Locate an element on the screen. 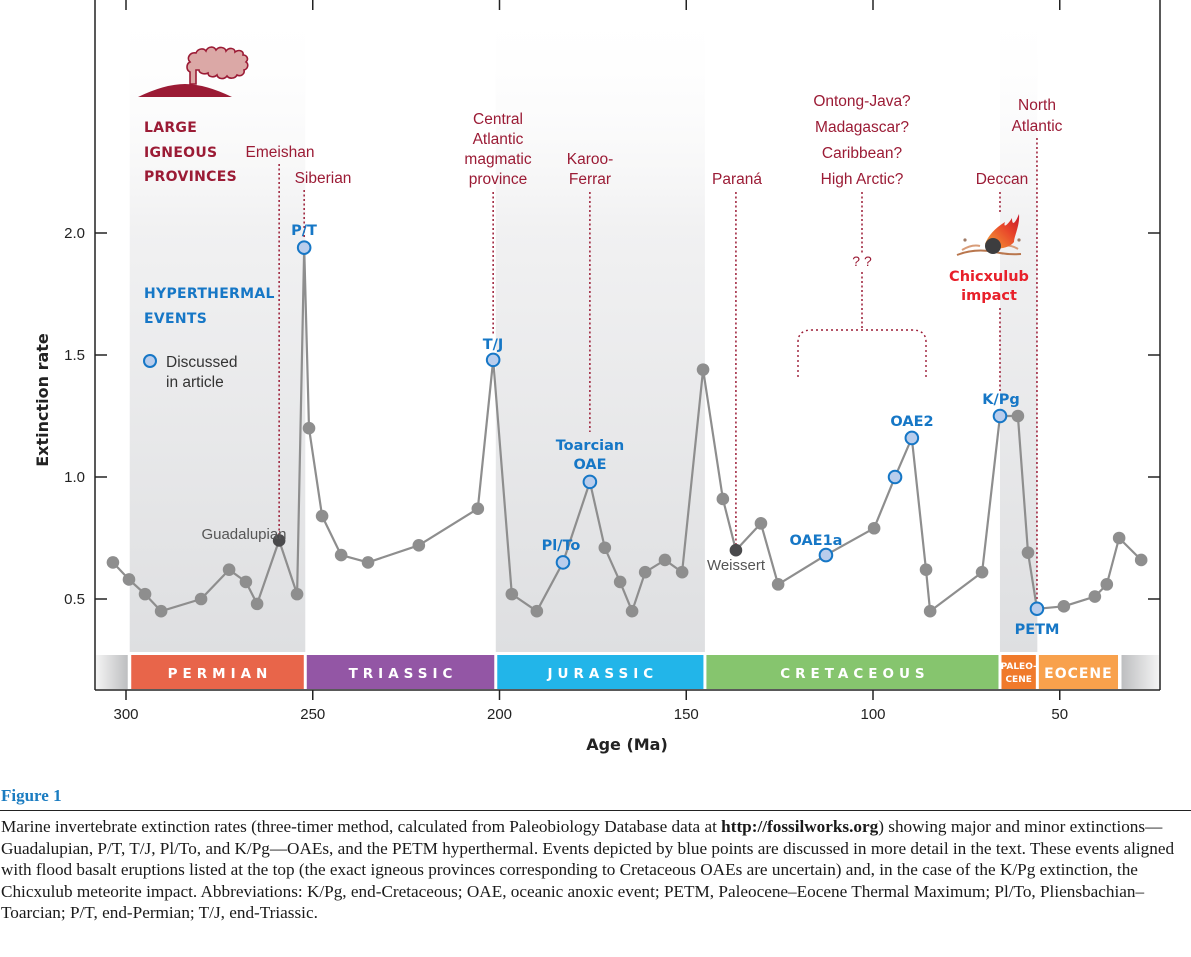 This screenshot has height=957, width=1191. y-tick-label: 1.0 is located at coordinates (74, 477).